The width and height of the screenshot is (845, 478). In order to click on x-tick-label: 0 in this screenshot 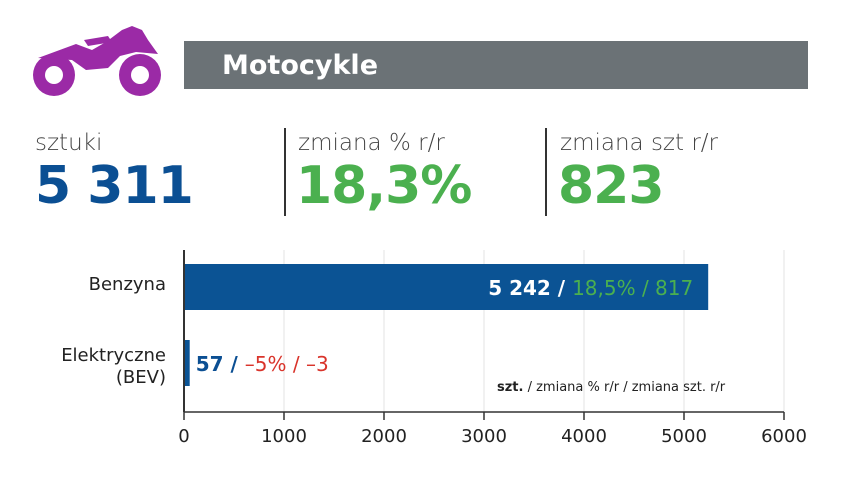, I will do `click(184, 436)`.